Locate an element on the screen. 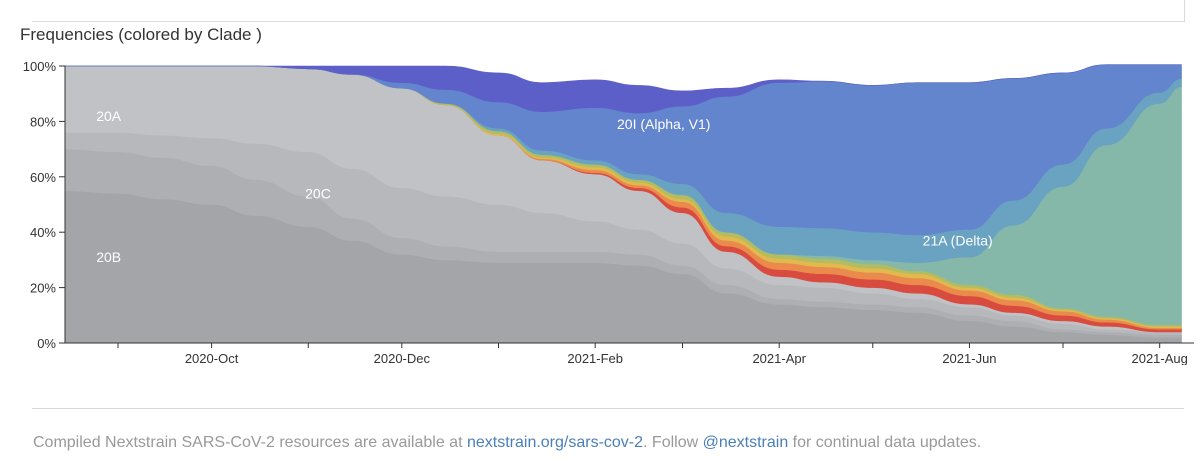  y-tick-label: 20% is located at coordinates (43, 288).